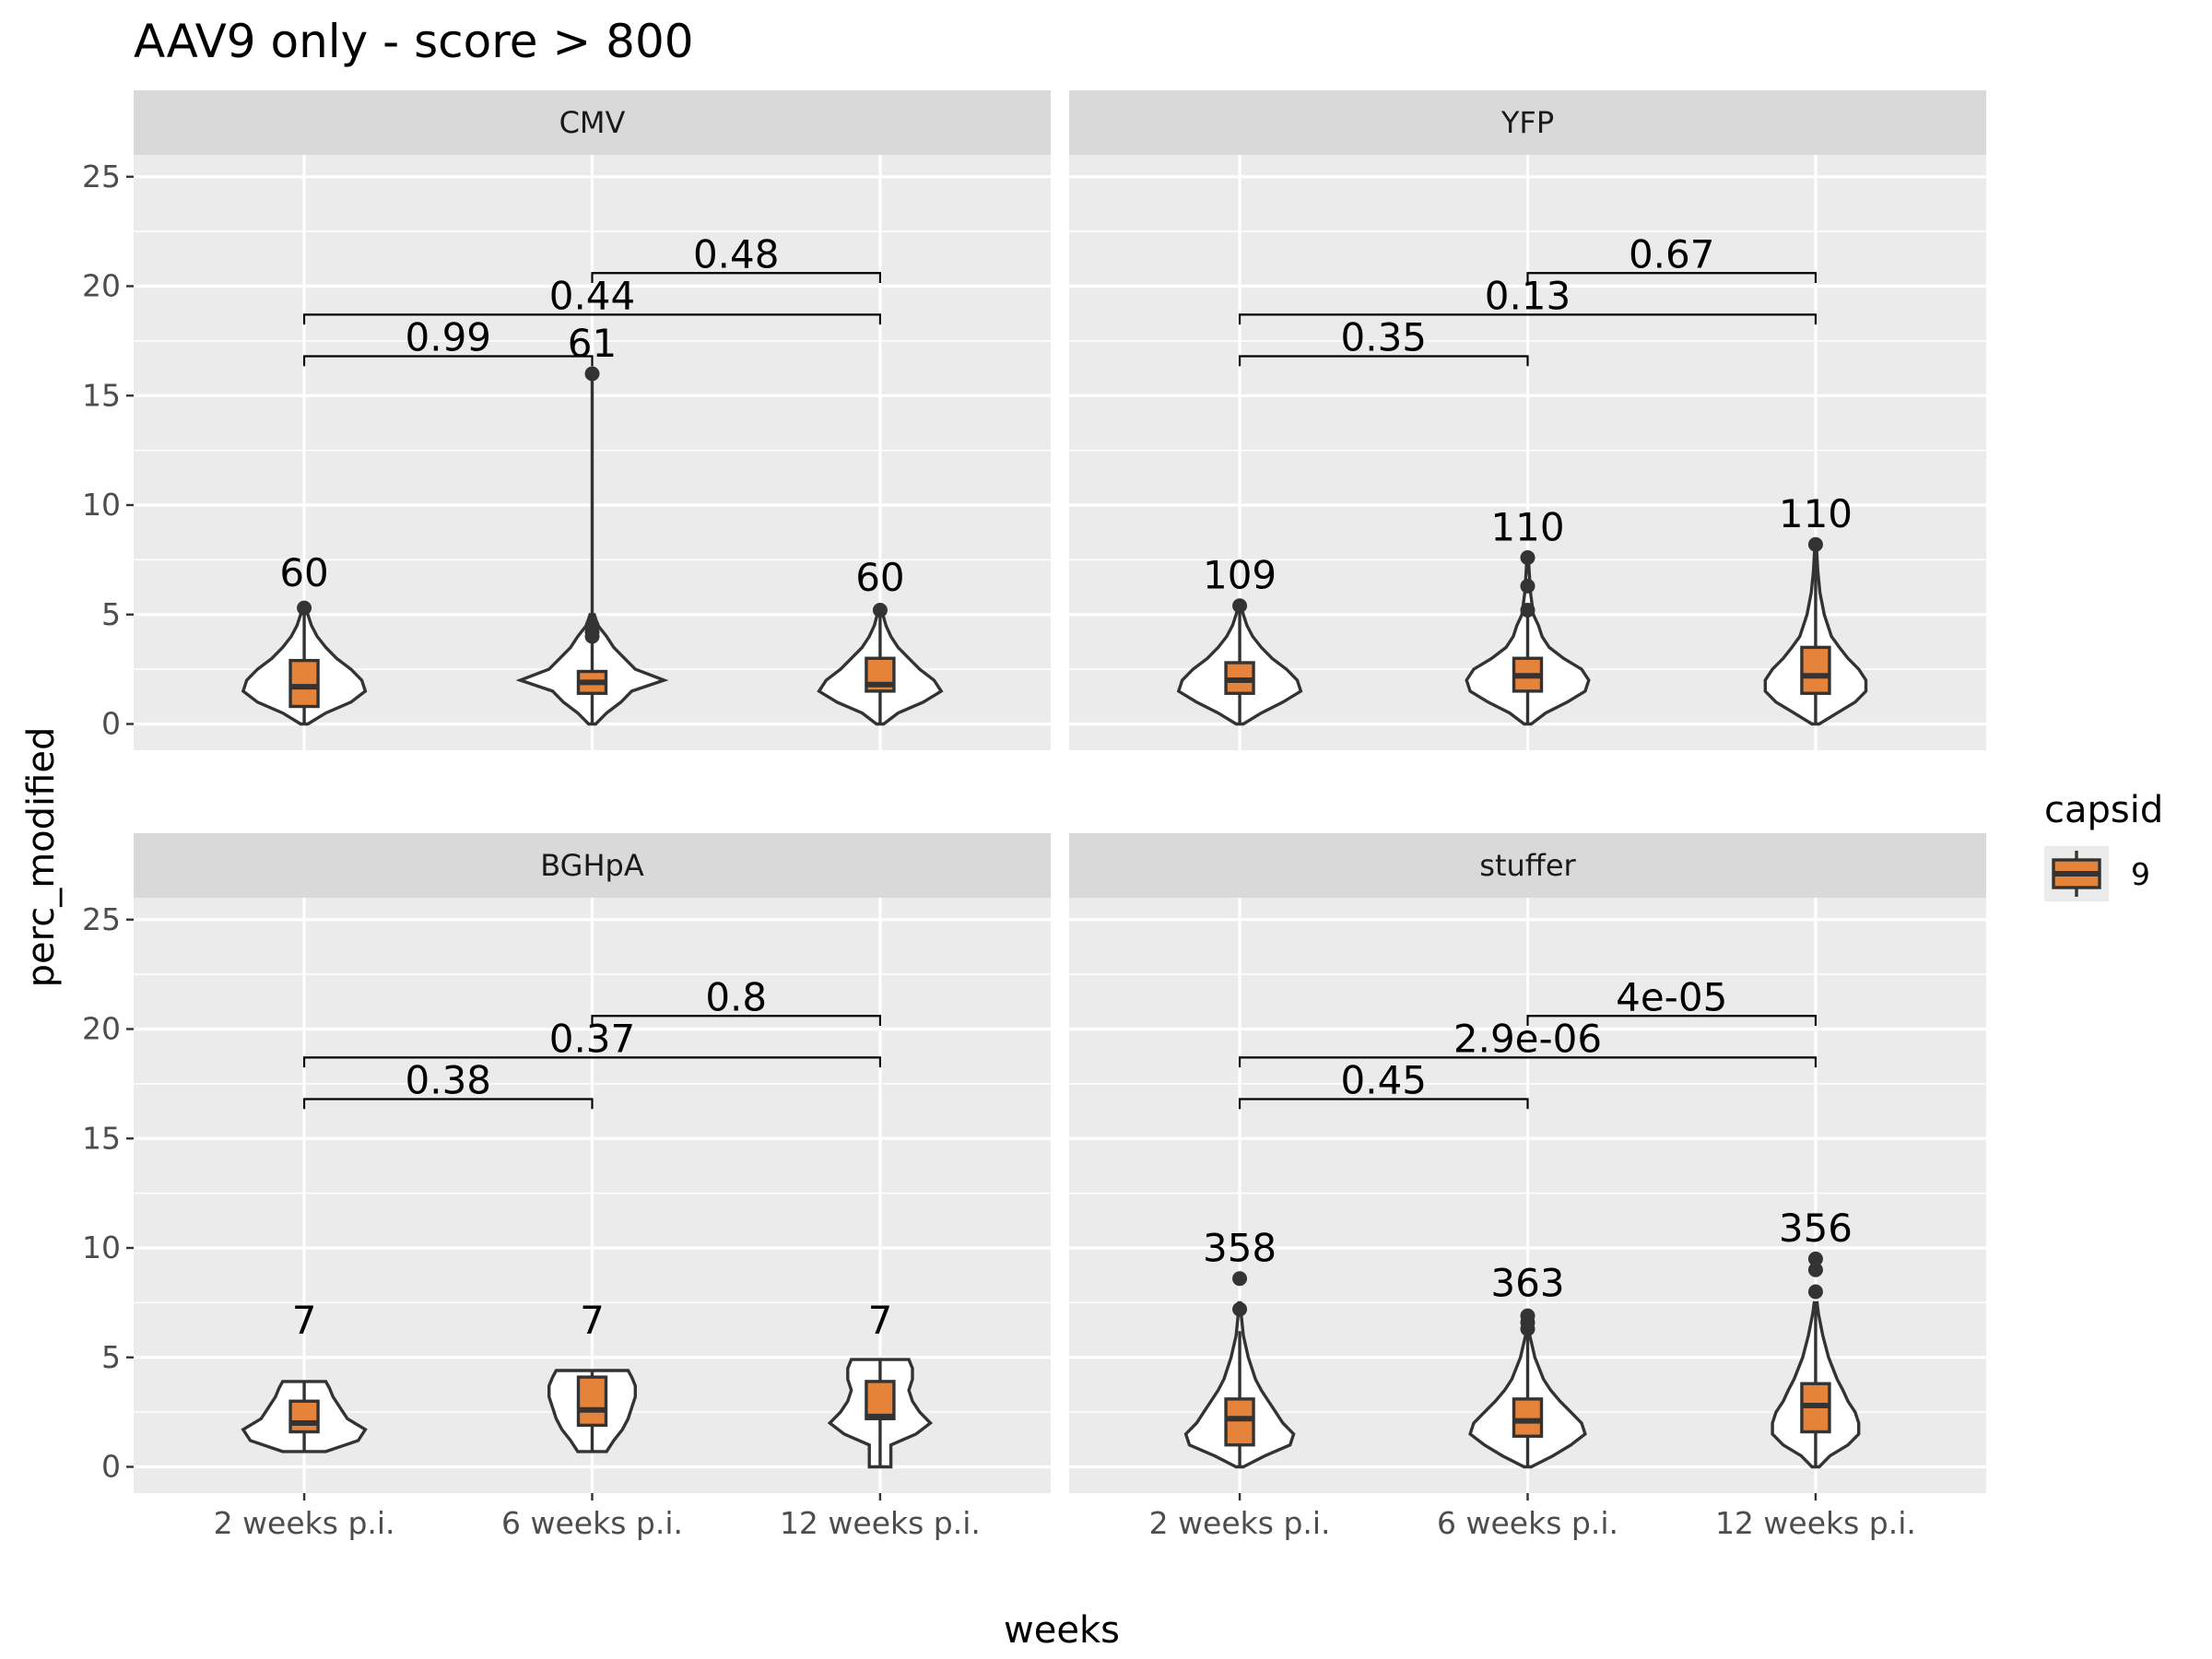  Describe the element at coordinates (2097, 873) in the screenshot. I see `legend-items: 9` at that location.